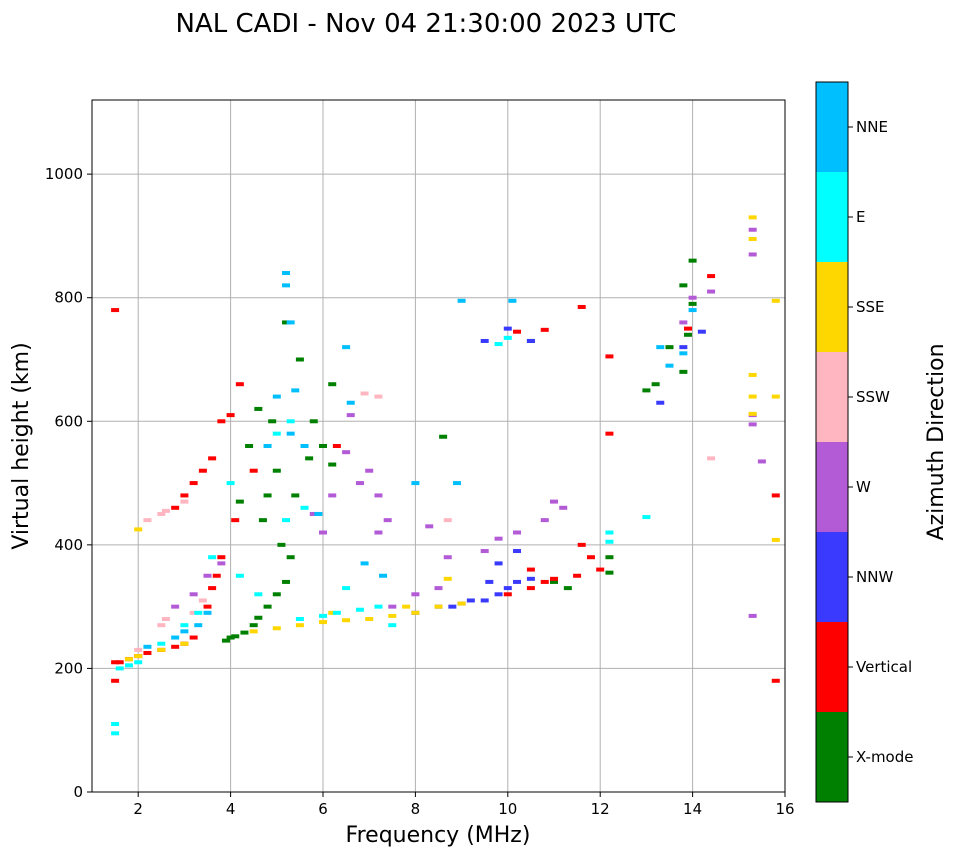 This screenshot has width=958, height=857. I want to click on x-tick-label: 12, so click(600, 809).